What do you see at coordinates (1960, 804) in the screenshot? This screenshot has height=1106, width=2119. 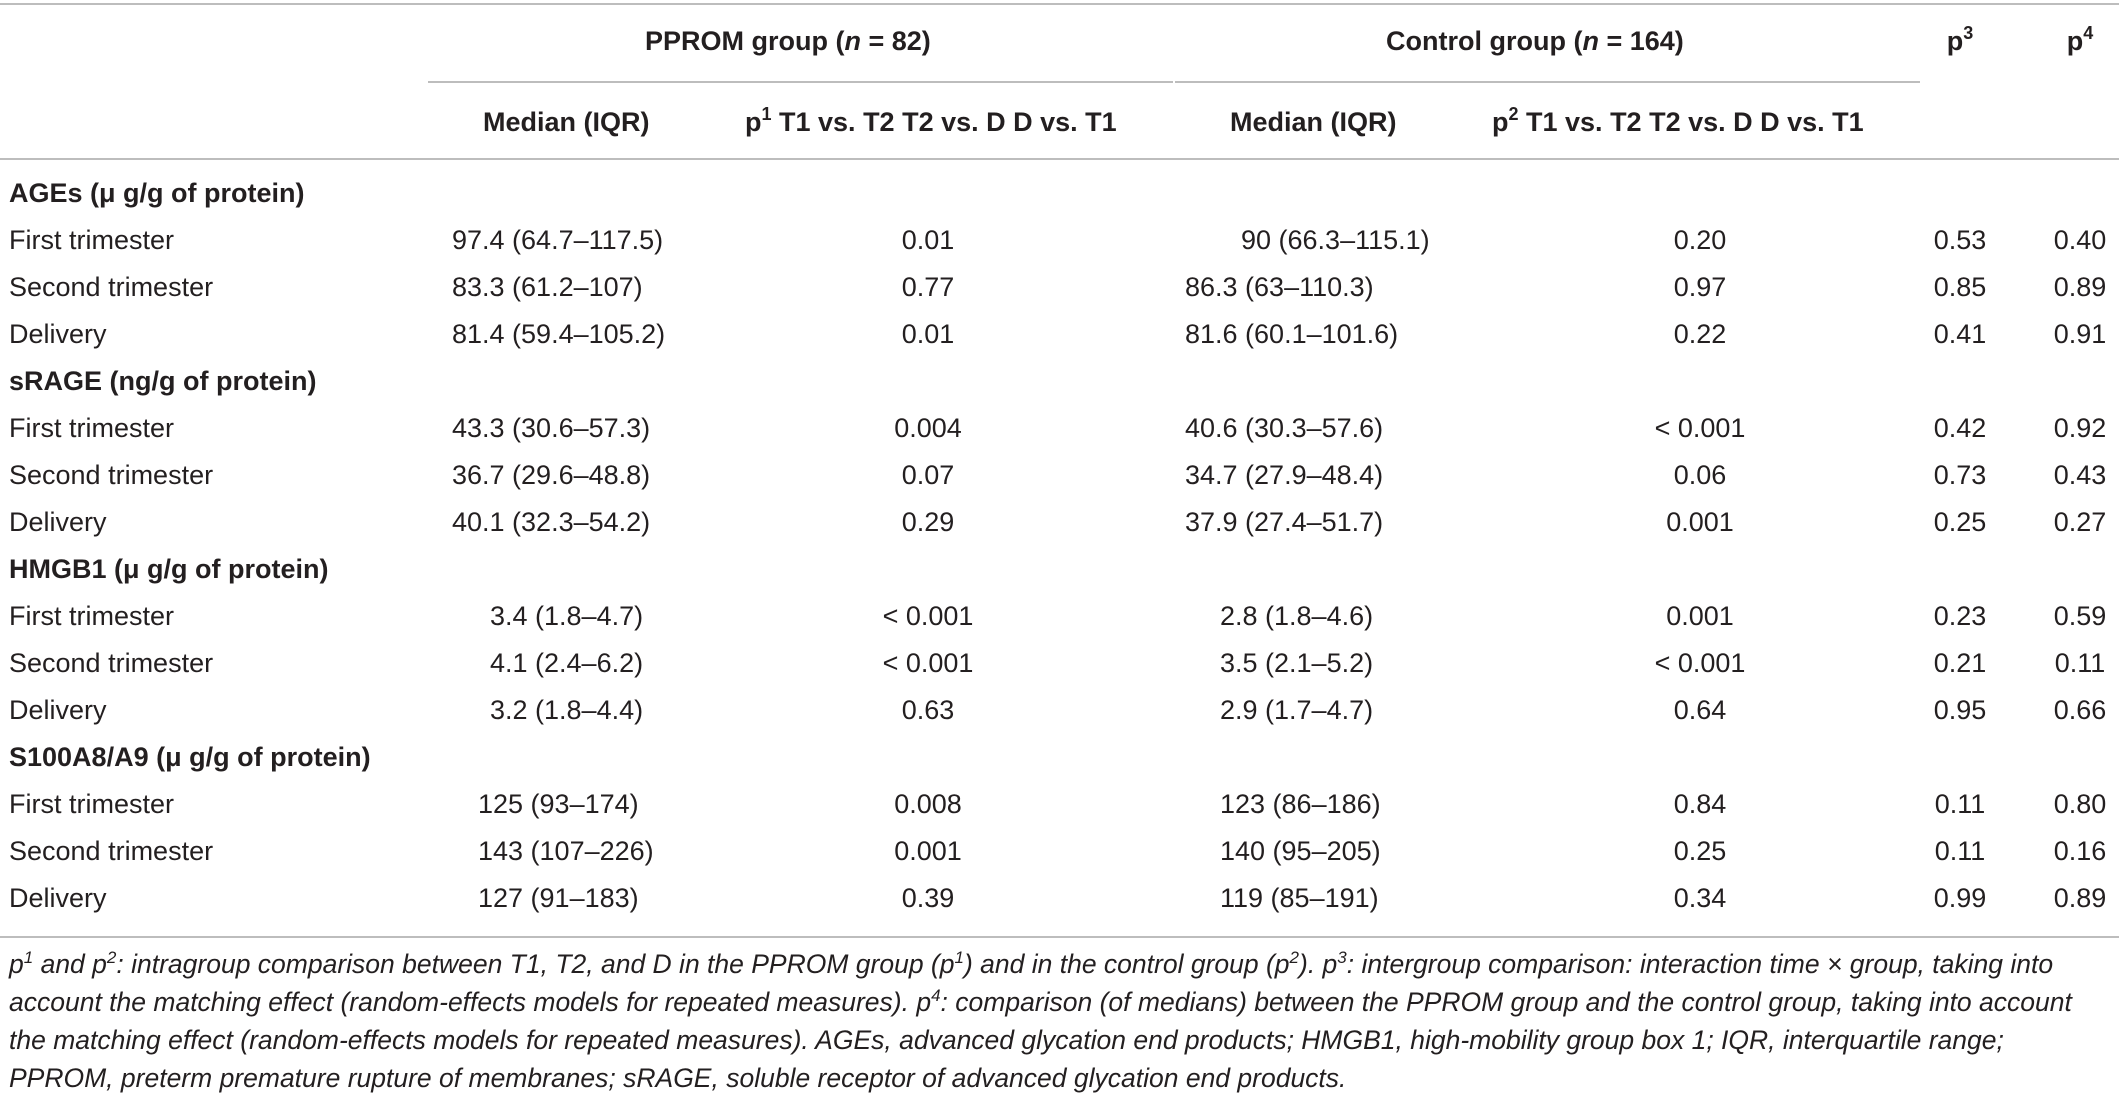 I see `p3-value: 0.11` at bounding box center [1960, 804].